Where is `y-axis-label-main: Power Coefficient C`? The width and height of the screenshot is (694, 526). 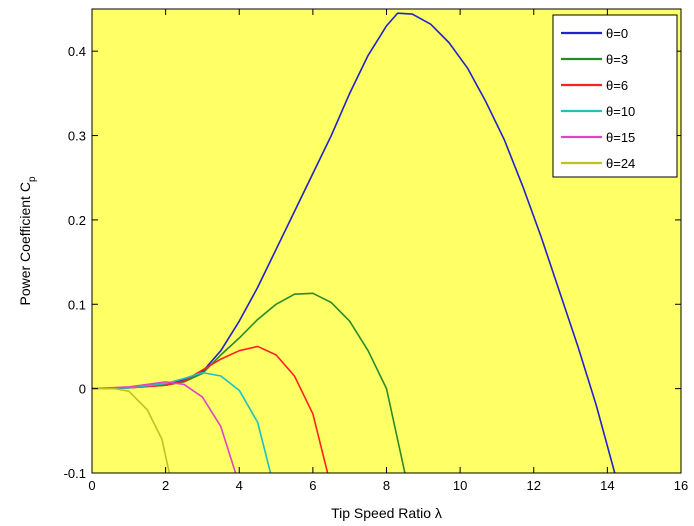 y-axis-label-main: Power Coefficient C is located at coordinates (25, 243).